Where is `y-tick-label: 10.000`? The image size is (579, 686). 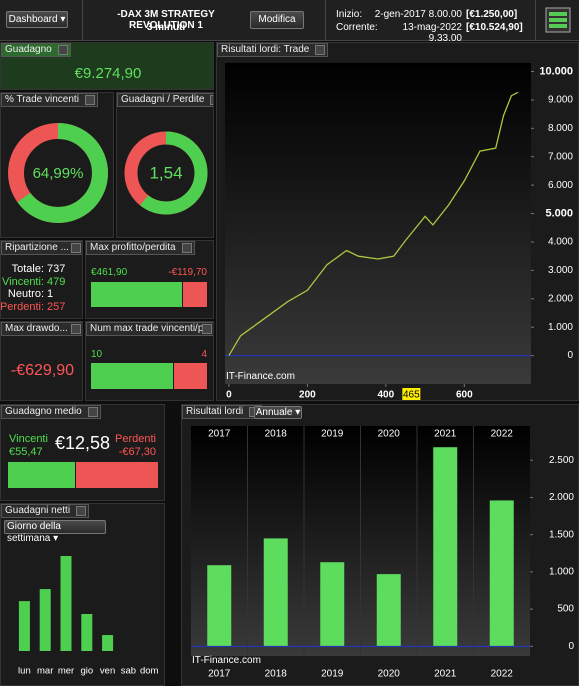 y-tick-label: 10.000 is located at coordinates (556, 71).